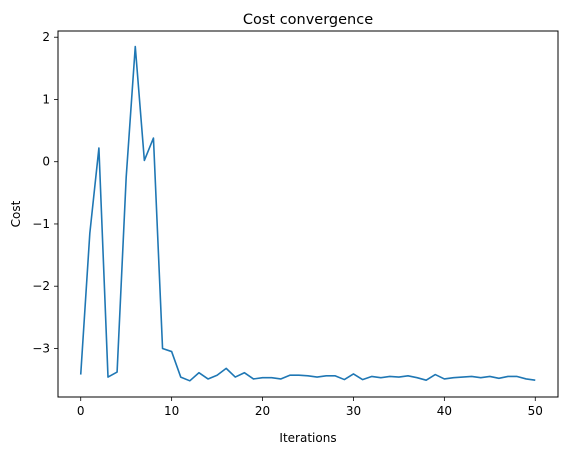  Describe the element at coordinates (81, 411) in the screenshot. I see `x-tick-label: 0` at that location.